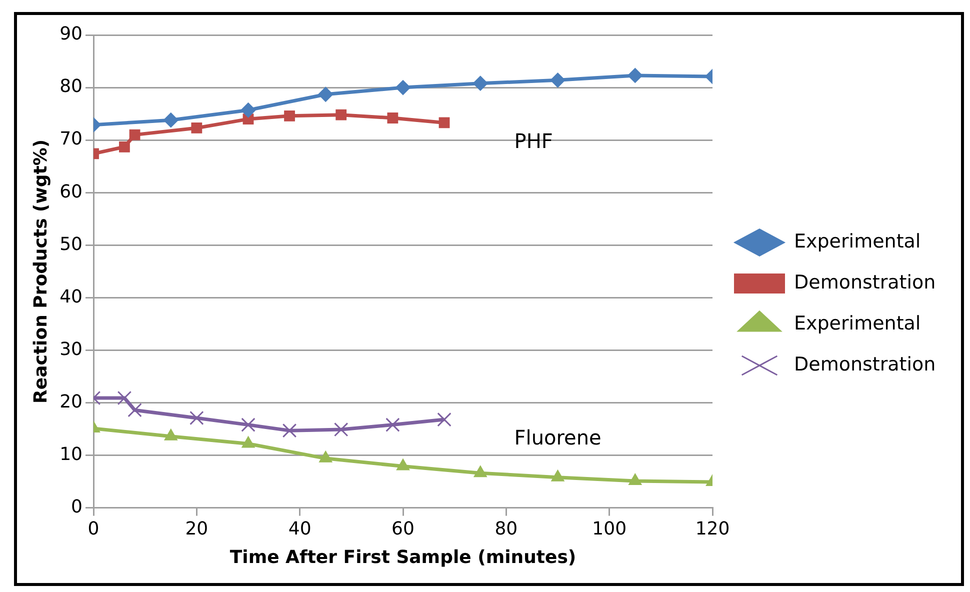 The height and width of the screenshot is (592, 970). What do you see at coordinates (196, 529) in the screenshot?
I see `x-tick-label: 20` at bounding box center [196, 529].